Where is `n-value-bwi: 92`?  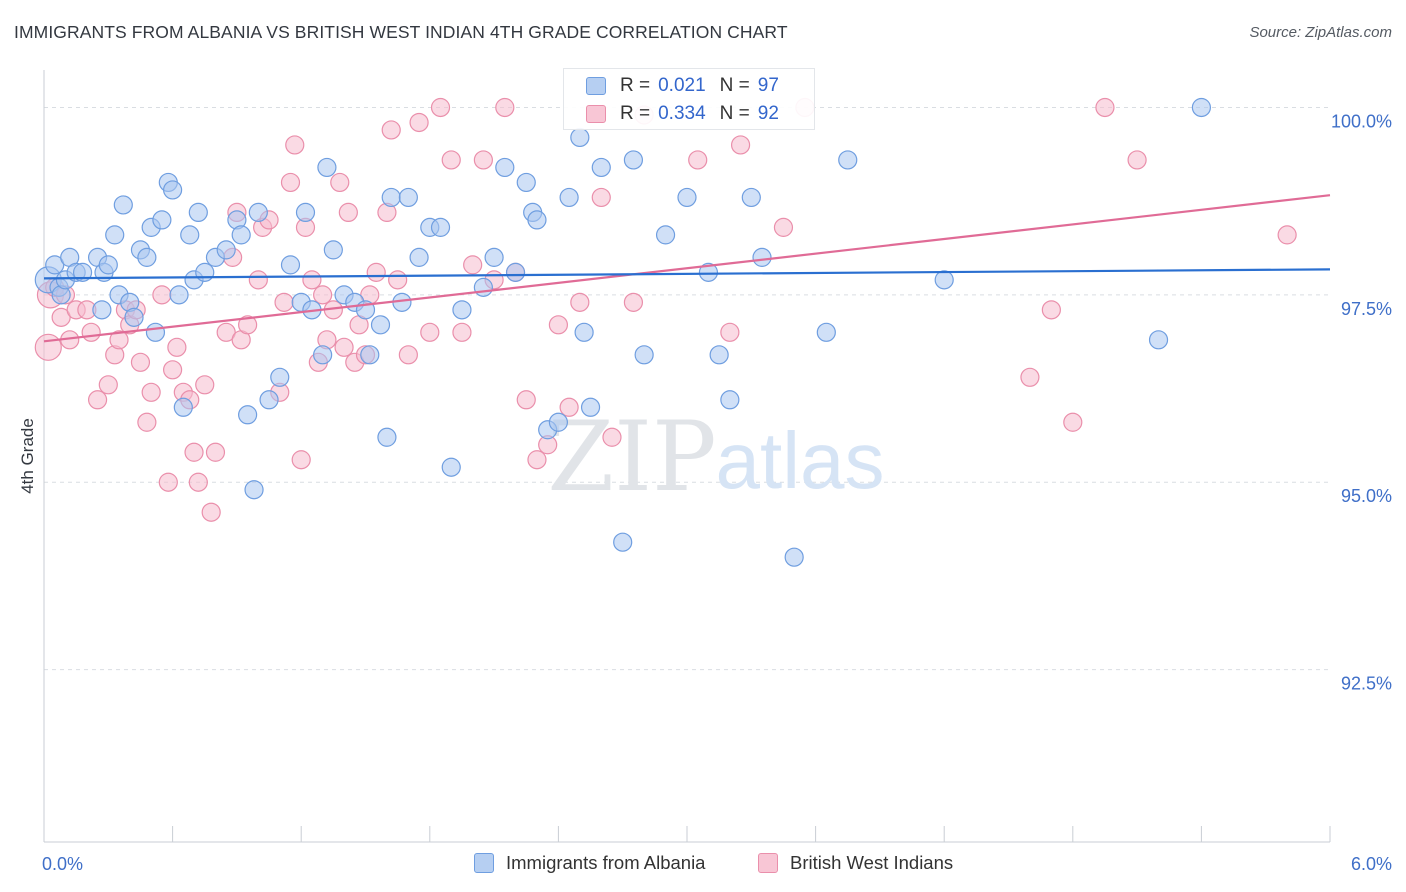
n-value-bwi: 92 is located at coordinates (768, 113).